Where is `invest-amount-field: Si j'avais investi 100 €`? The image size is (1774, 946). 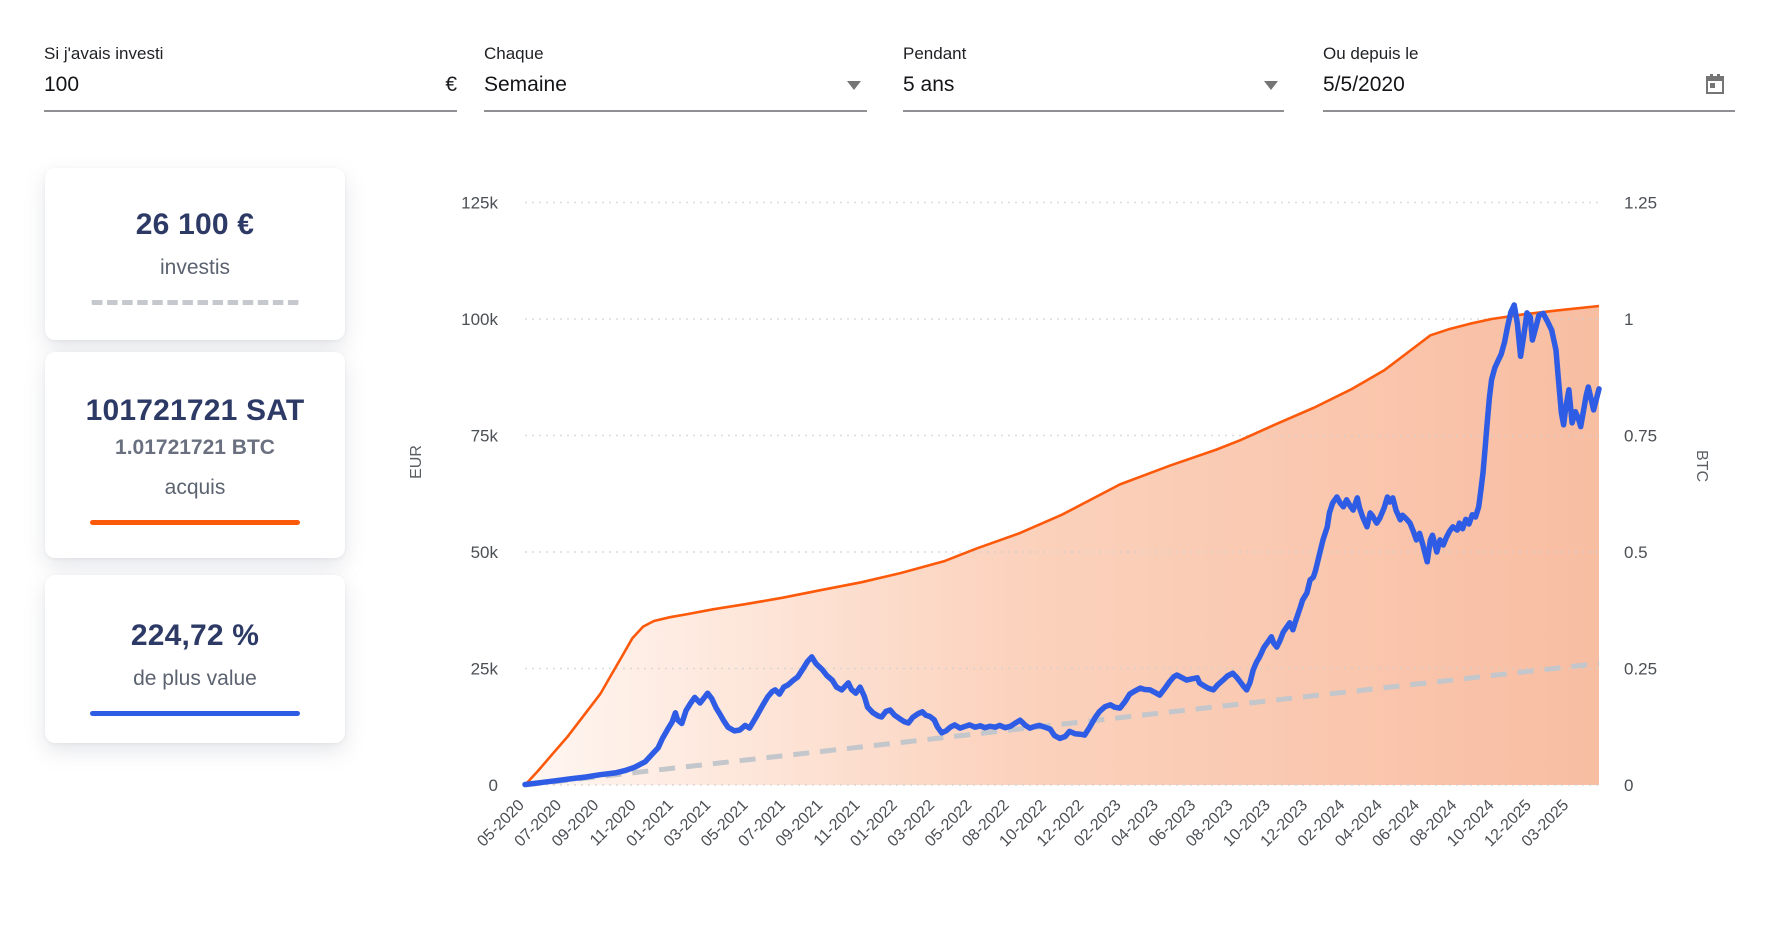
invest-amount-field: Si j'avais investi 100 € is located at coordinates (250, 78).